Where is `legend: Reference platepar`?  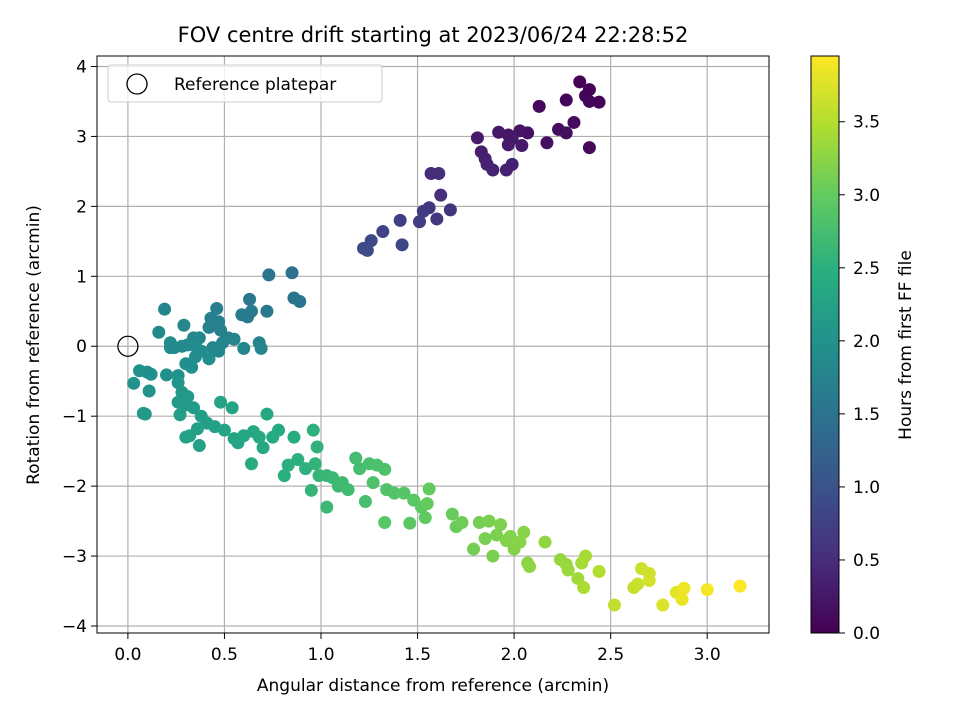 legend: Reference platepar is located at coordinates (245, 83).